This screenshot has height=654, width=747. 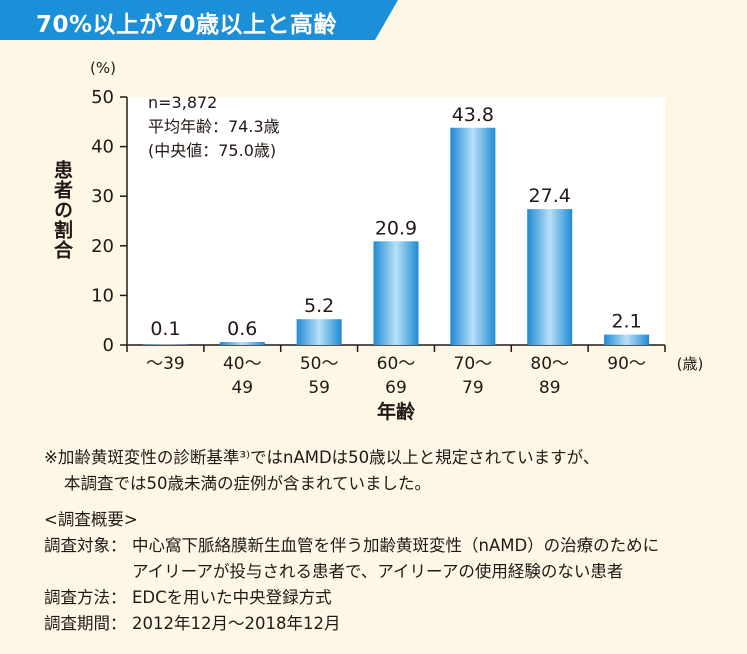 What do you see at coordinates (102, 147) in the screenshot?
I see `y-tick-label: 40` at bounding box center [102, 147].